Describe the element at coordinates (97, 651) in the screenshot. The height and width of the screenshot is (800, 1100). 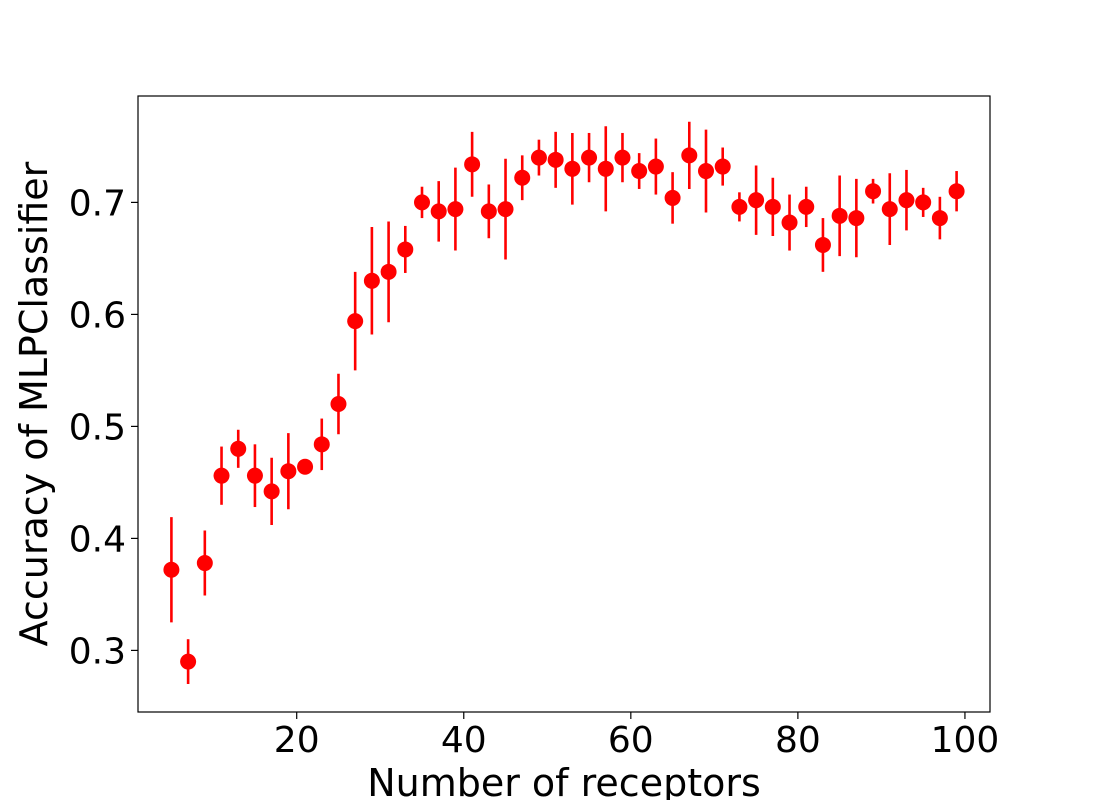
I see `y-tick-label: 0.3` at that location.